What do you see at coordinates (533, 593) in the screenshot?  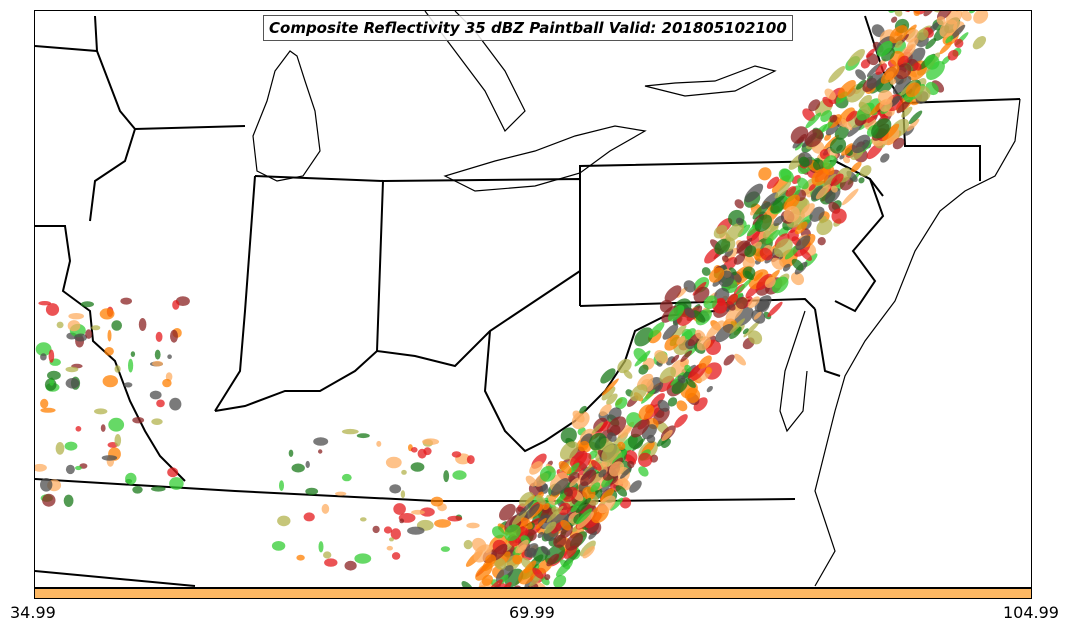 I see `colorbar` at bounding box center [533, 593].